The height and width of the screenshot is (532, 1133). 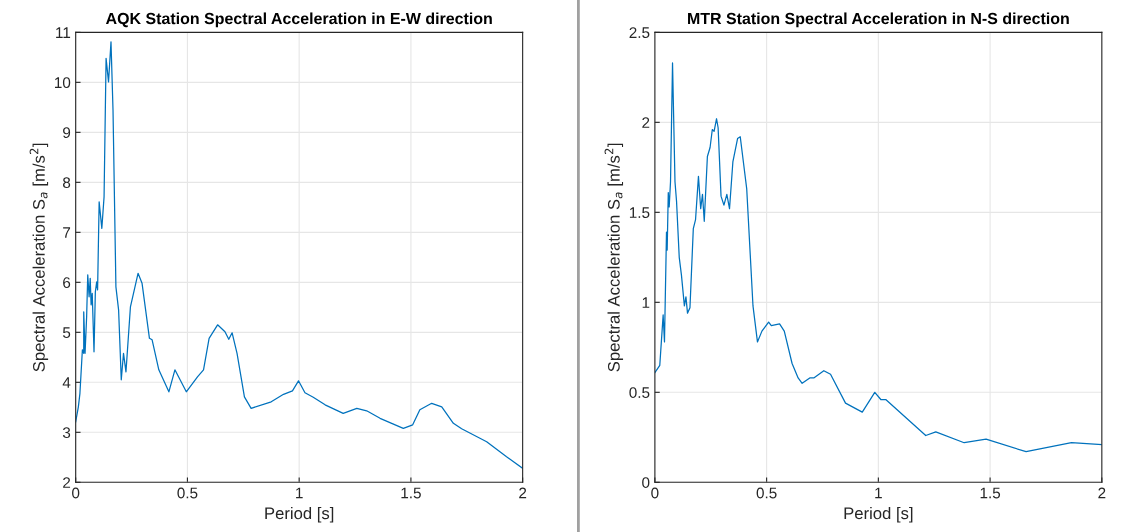 I want to click on y-tick-label: 8, so click(x=66, y=183).